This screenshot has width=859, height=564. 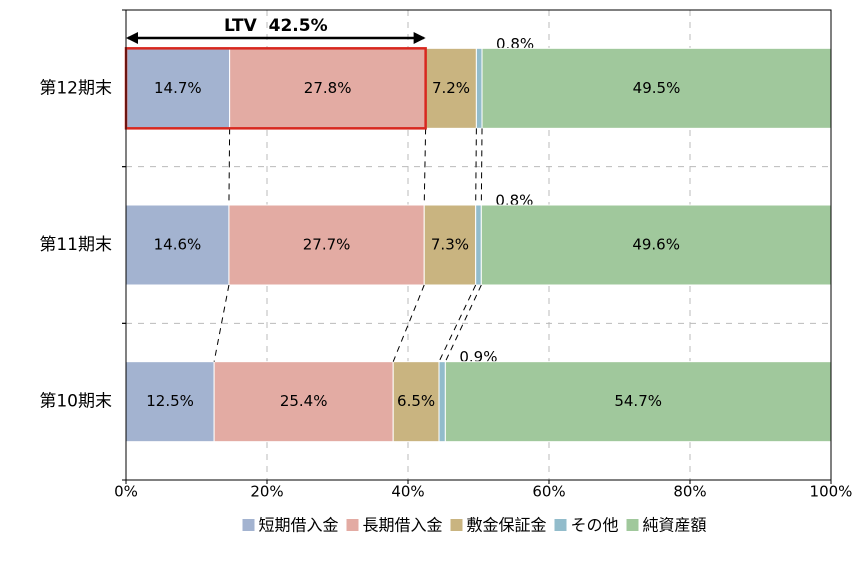 I want to click on value-label: 12.5%, so click(x=170, y=401).